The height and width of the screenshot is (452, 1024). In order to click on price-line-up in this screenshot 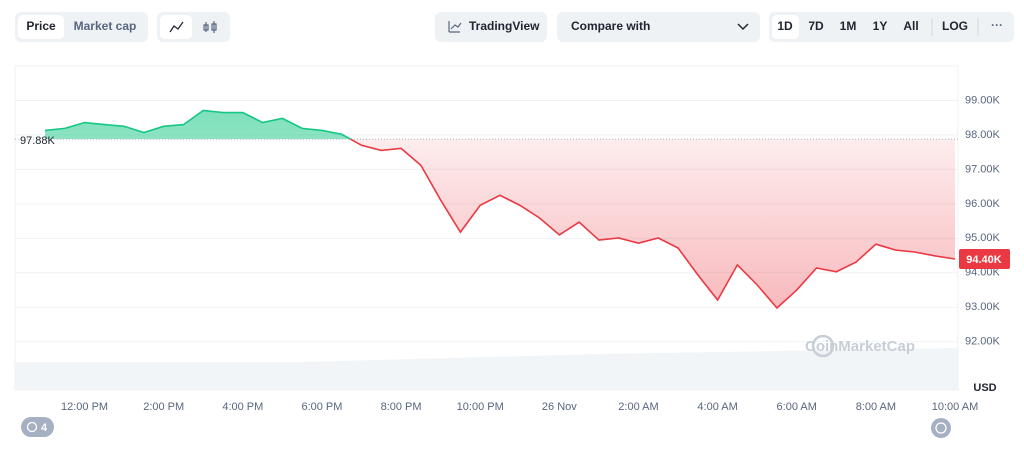, I will do `click(198, 124)`.